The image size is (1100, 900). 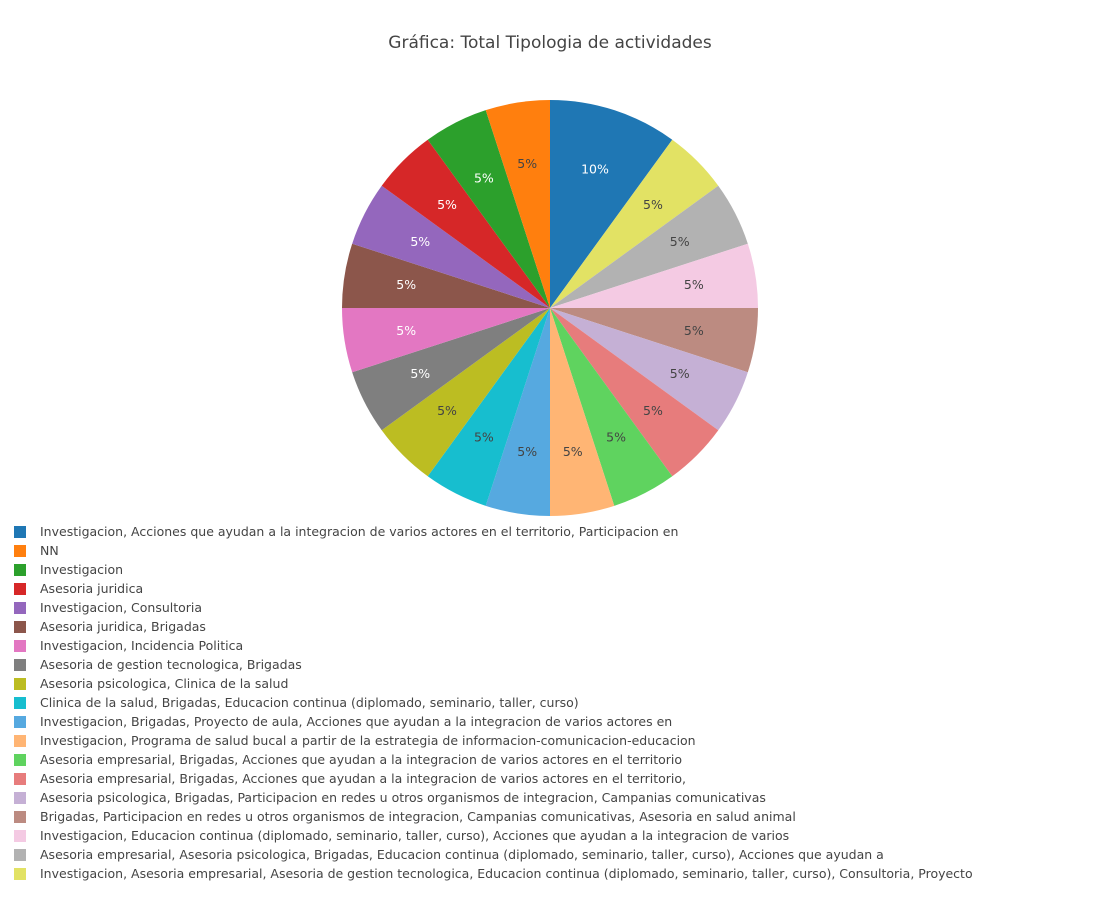 I want to click on legend-label: Investigacion, Incidencia Politica, so click(x=142, y=645).